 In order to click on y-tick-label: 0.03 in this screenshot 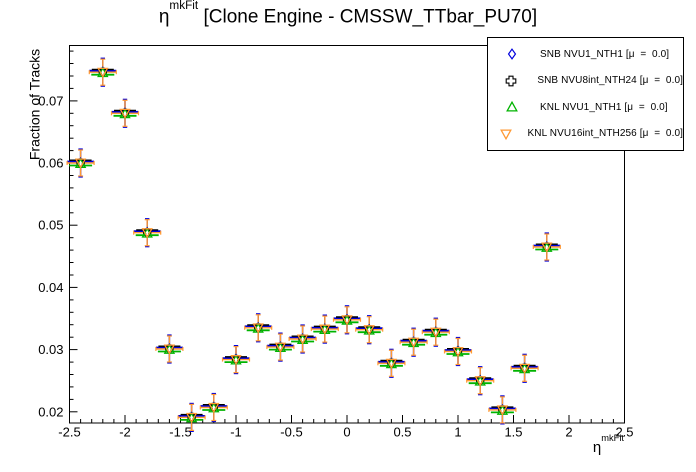, I will do `click(50, 349)`.